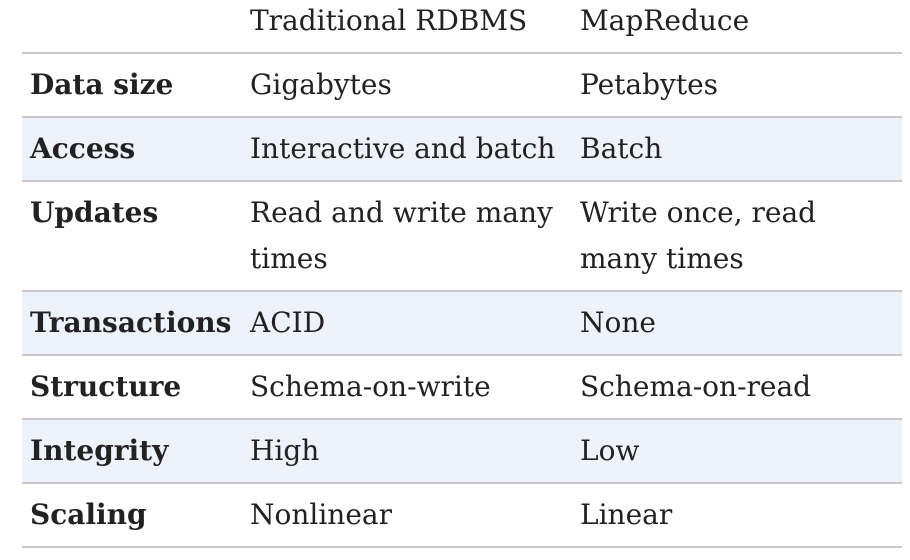 The height and width of the screenshot is (560, 910). I want to click on table-row: Integrity High Low, so click(462, 452).